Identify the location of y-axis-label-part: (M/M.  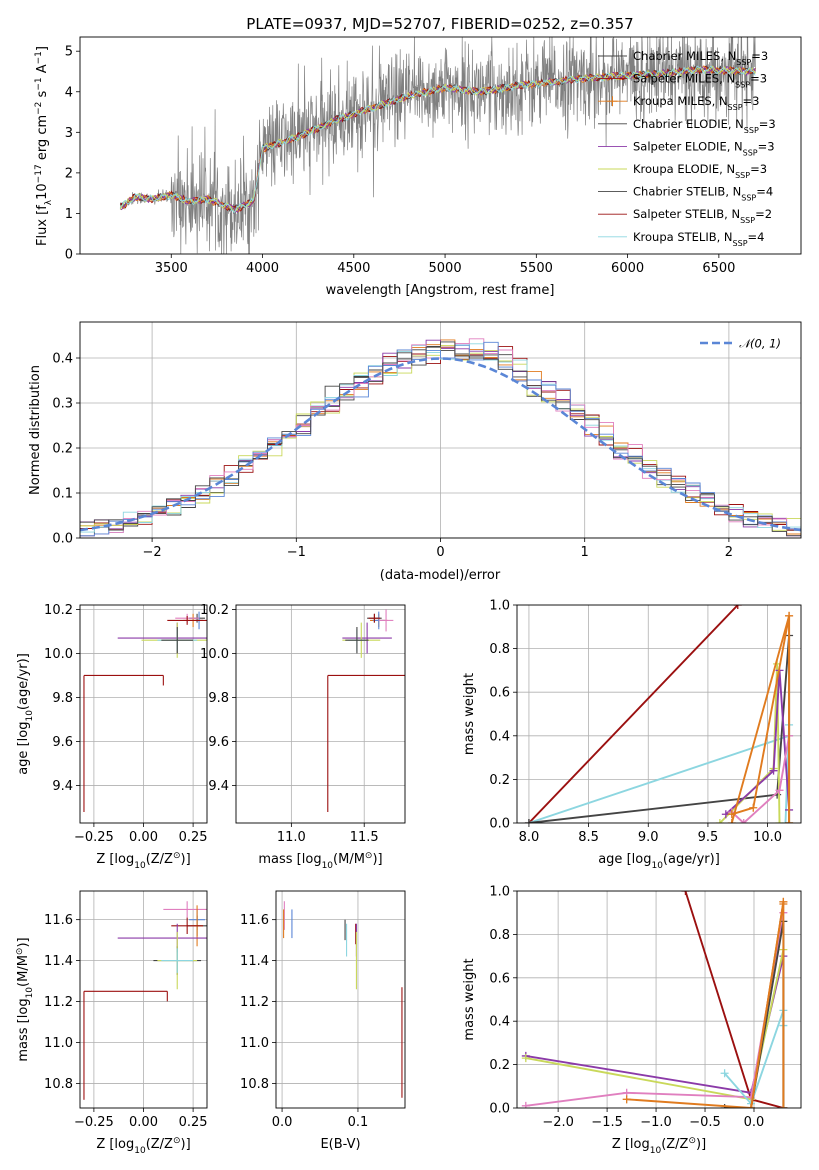
(23, 971).